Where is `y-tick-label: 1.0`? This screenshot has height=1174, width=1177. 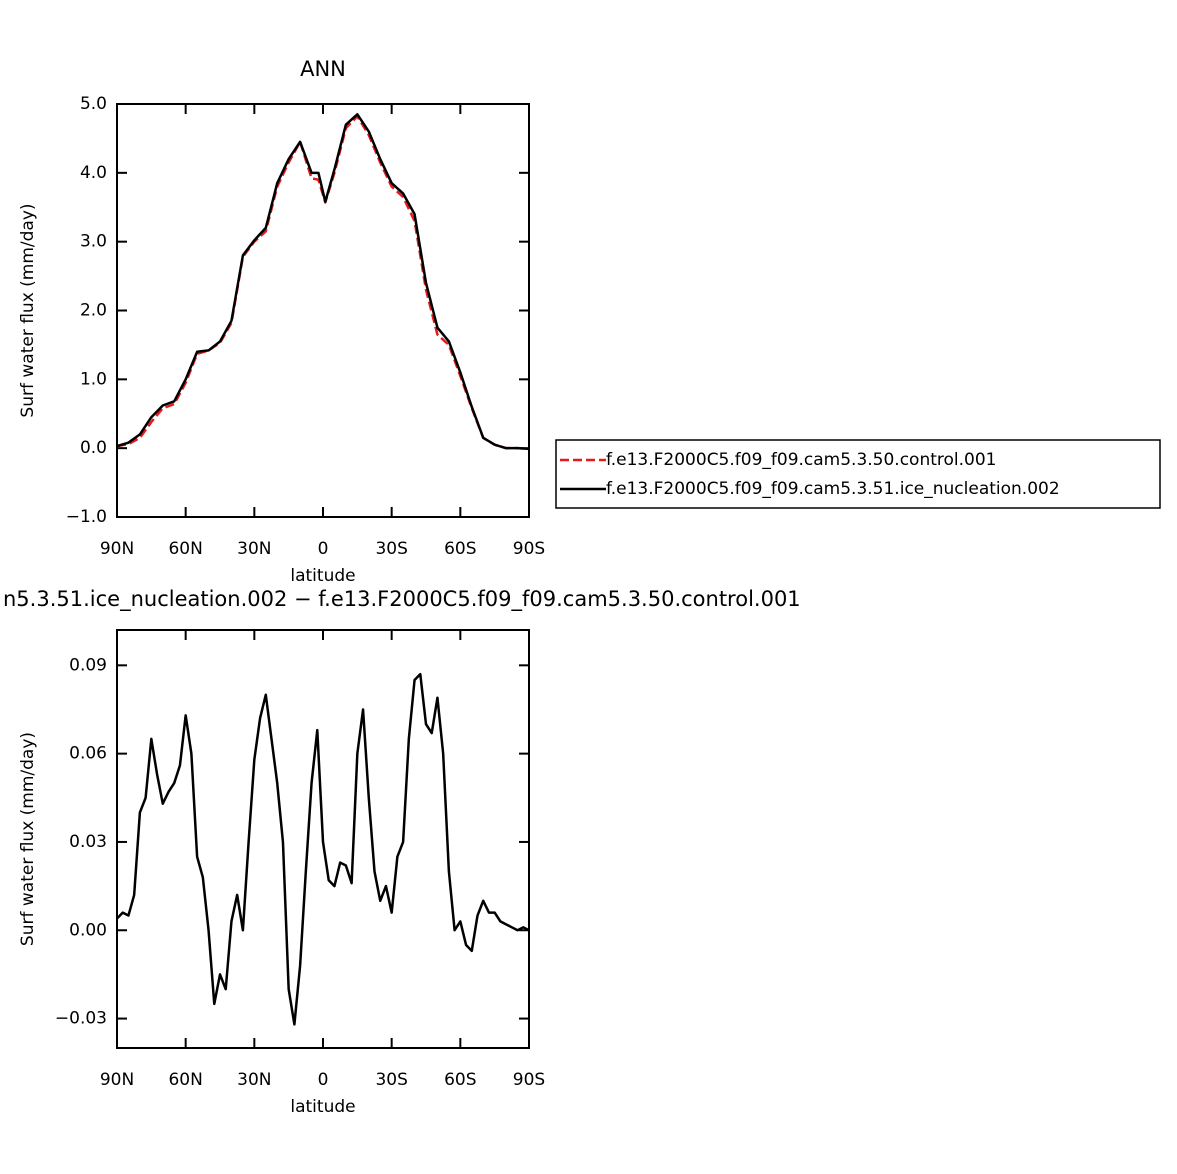
y-tick-label: 1.0 is located at coordinates (93, 379).